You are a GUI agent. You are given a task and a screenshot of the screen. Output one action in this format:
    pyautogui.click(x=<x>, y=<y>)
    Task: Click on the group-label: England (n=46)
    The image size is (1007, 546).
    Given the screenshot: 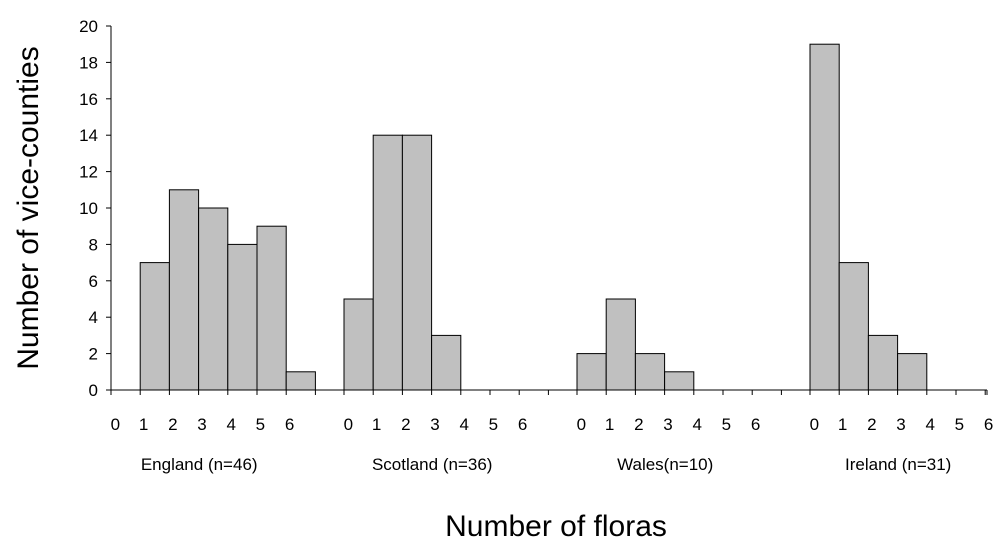 What is the action you would take?
    pyautogui.click(x=199, y=464)
    